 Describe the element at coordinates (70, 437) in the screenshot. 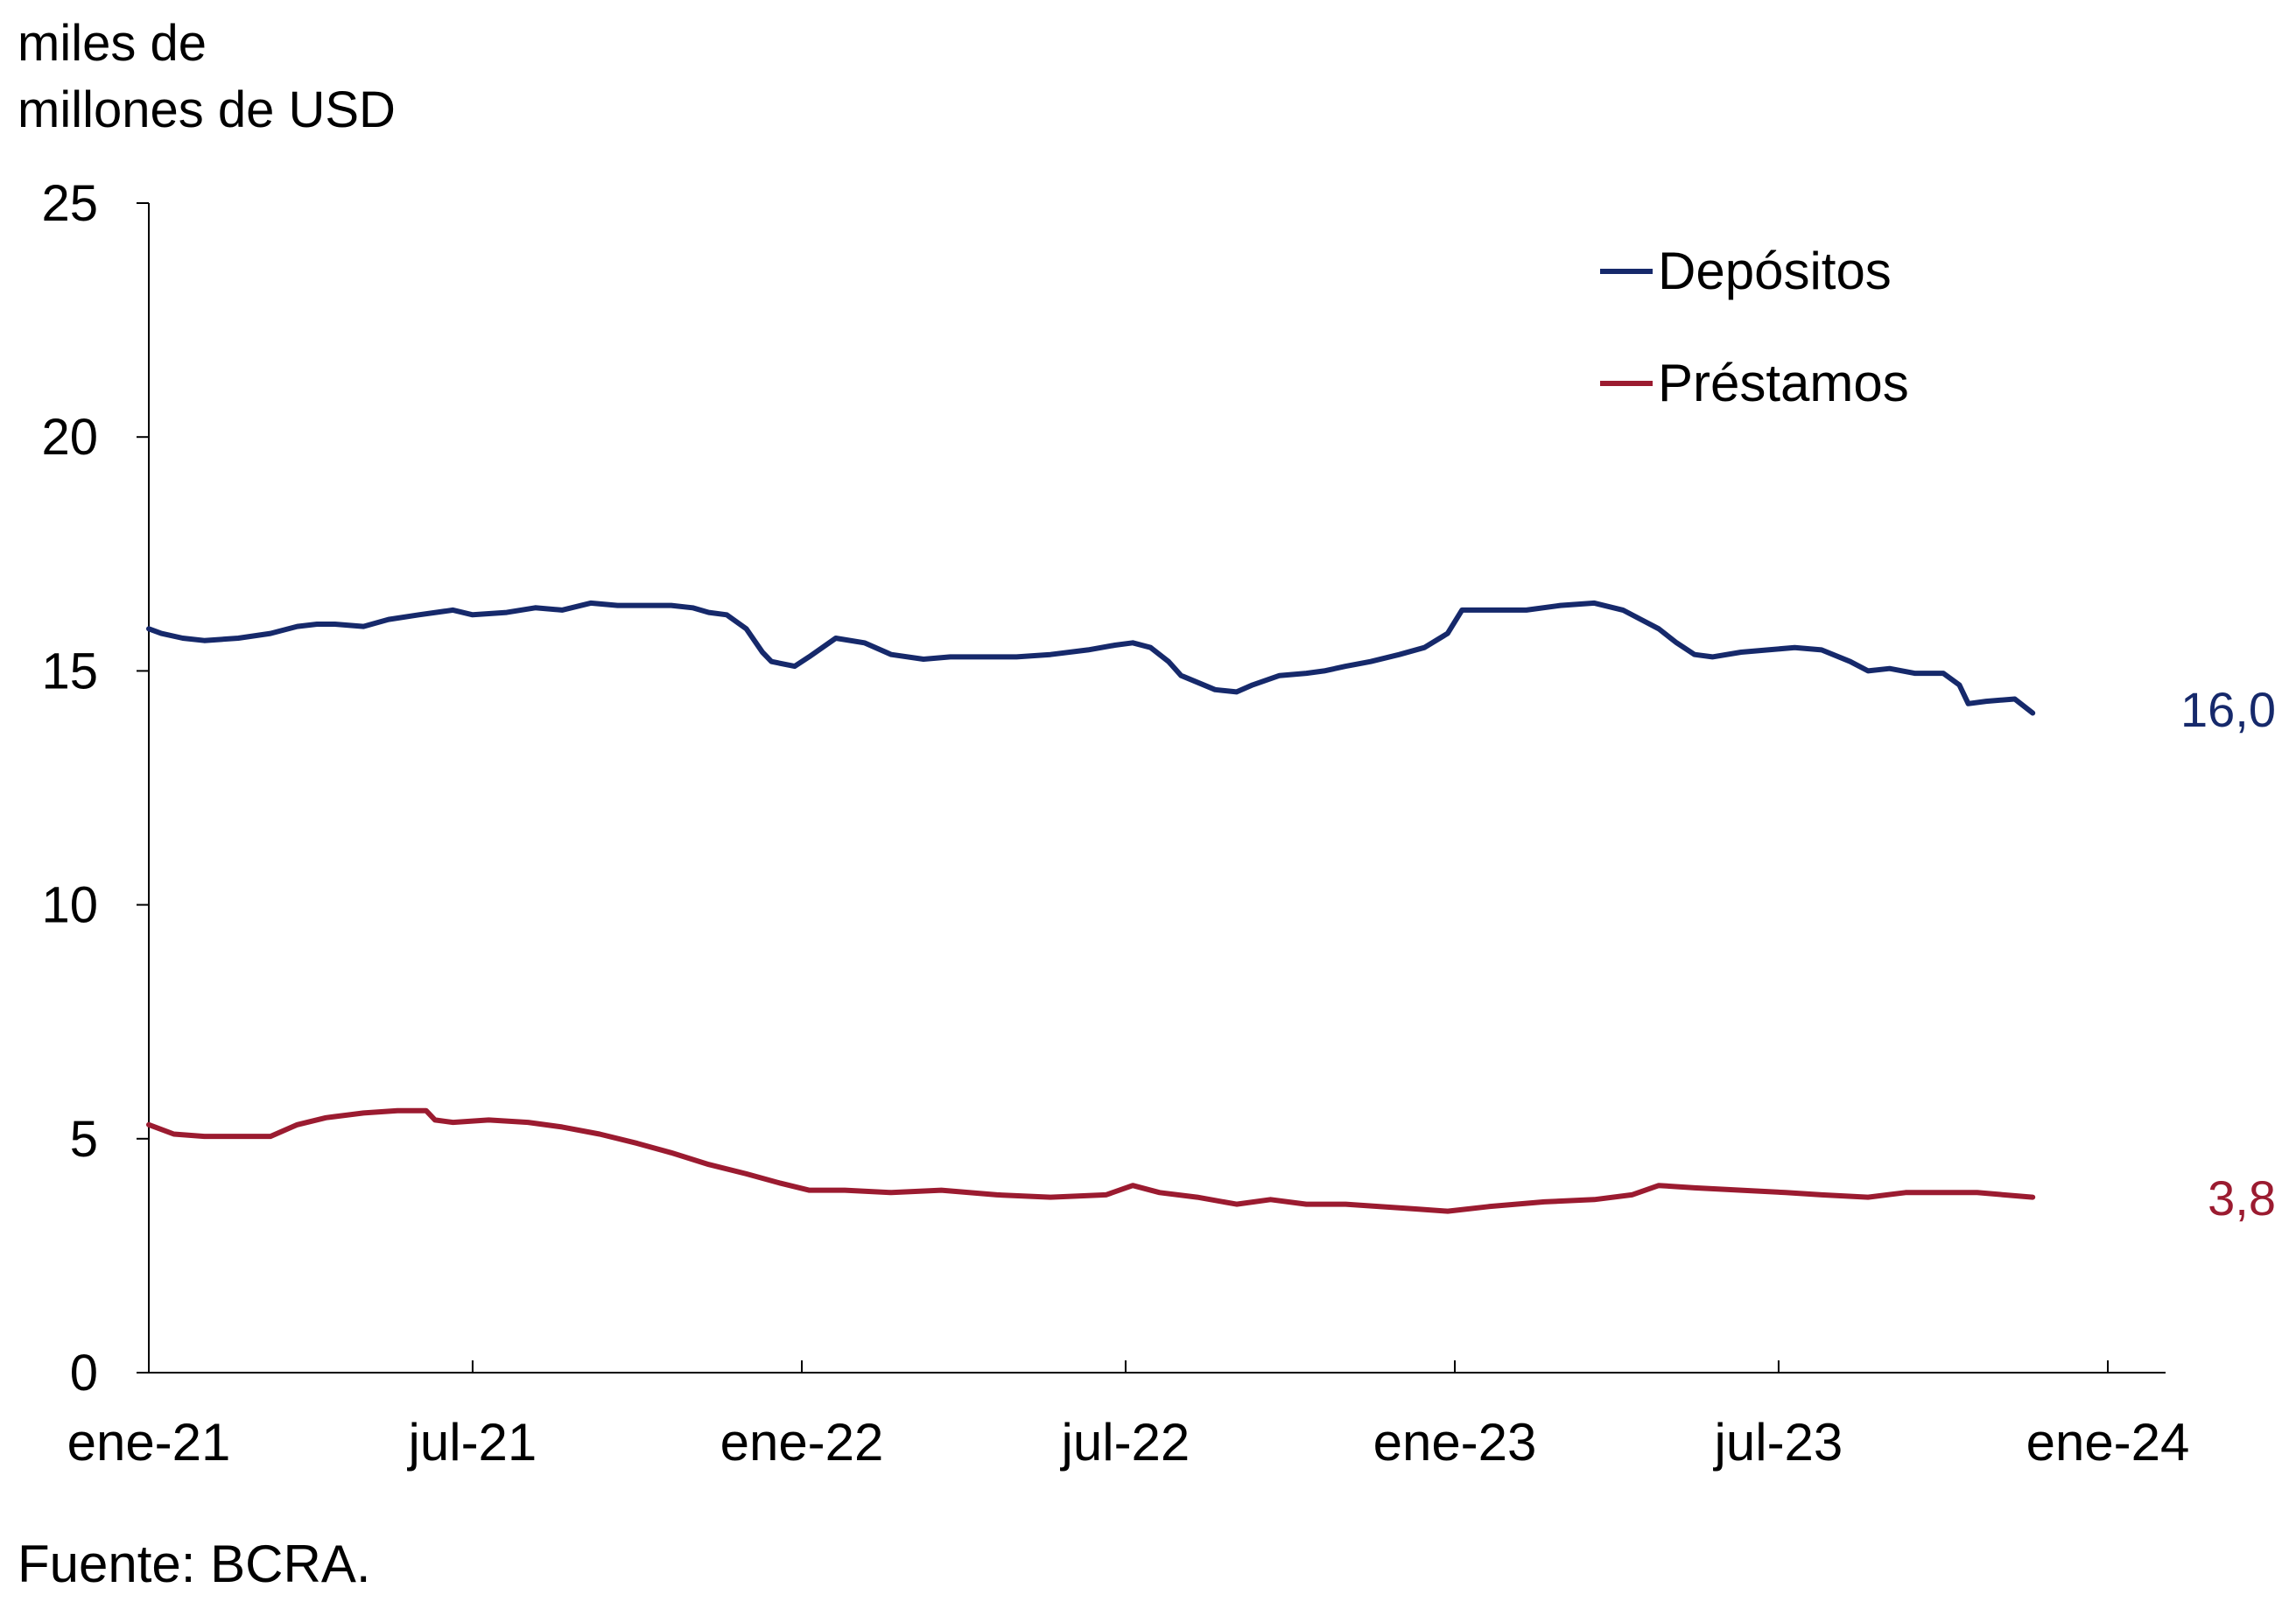

I see `y-tick-label: 20` at that location.